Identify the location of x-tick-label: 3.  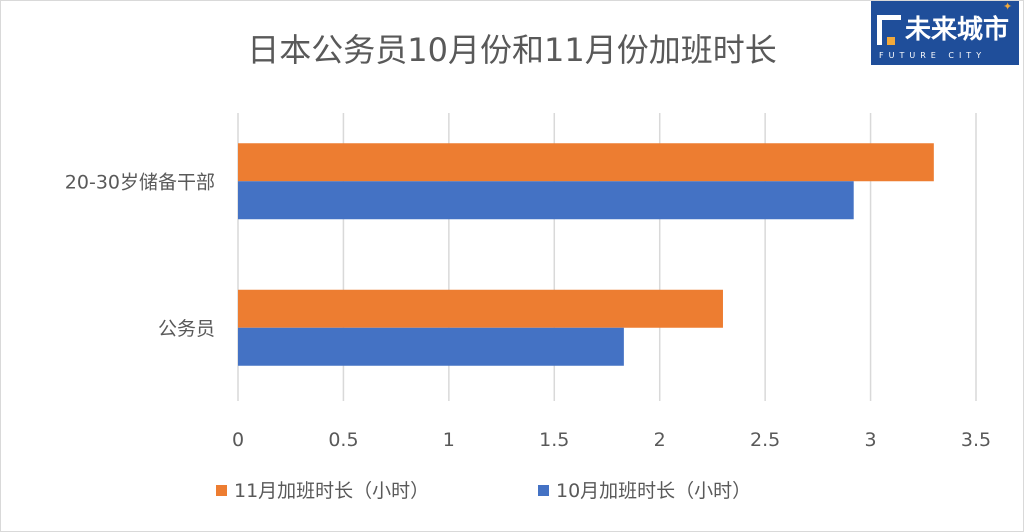
(871, 440).